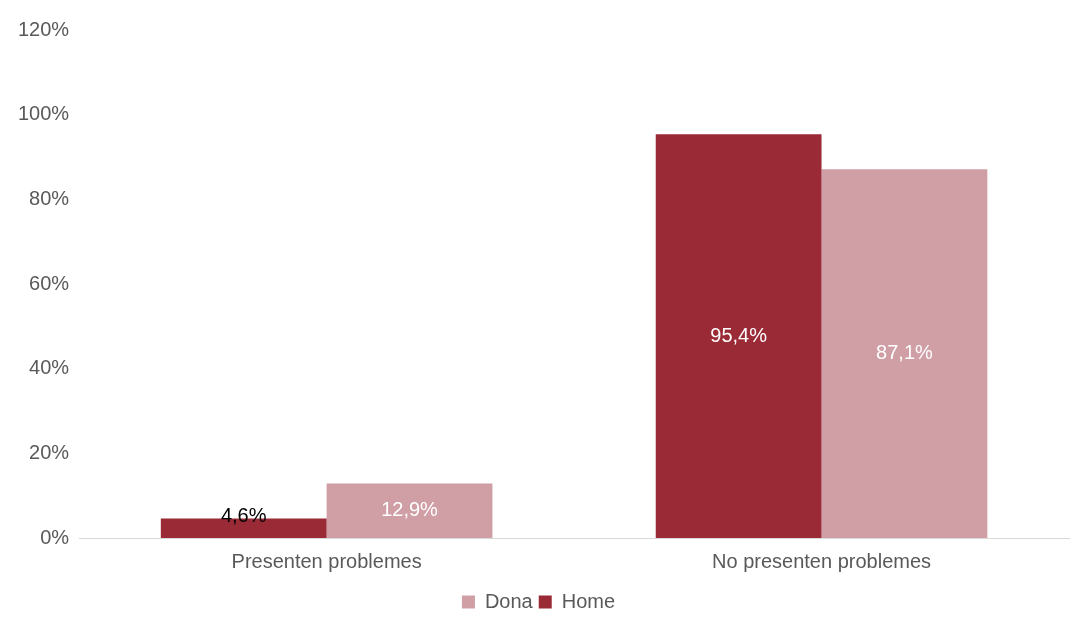 The width and height of the screenshot is (1087, 630). I want to click on y-tick-label: 120%, so click(44, 28).